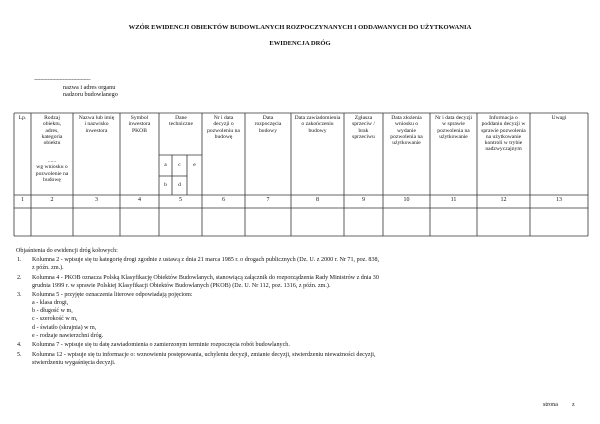 The width and height of the screenshot is (600, 424). I want to click on col-number: 8, so click(317, 200).